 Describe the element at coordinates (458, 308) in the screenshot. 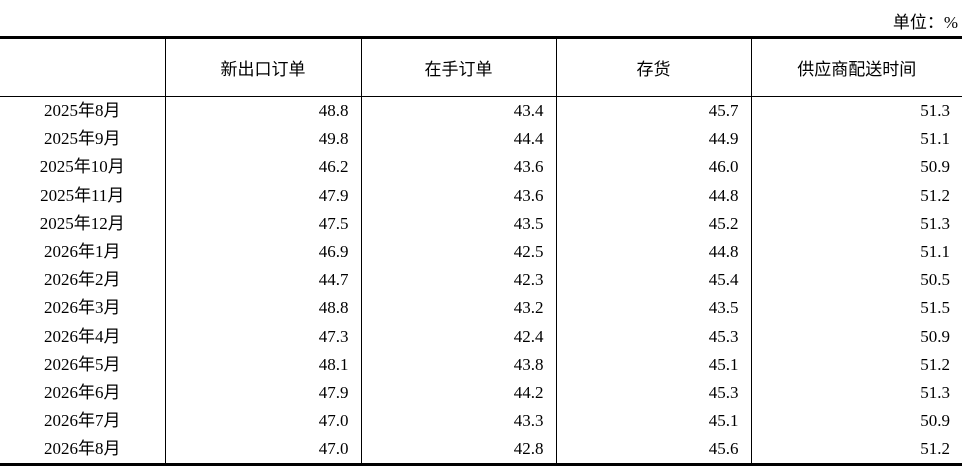

I see `cell-value: 43.2` at that location.